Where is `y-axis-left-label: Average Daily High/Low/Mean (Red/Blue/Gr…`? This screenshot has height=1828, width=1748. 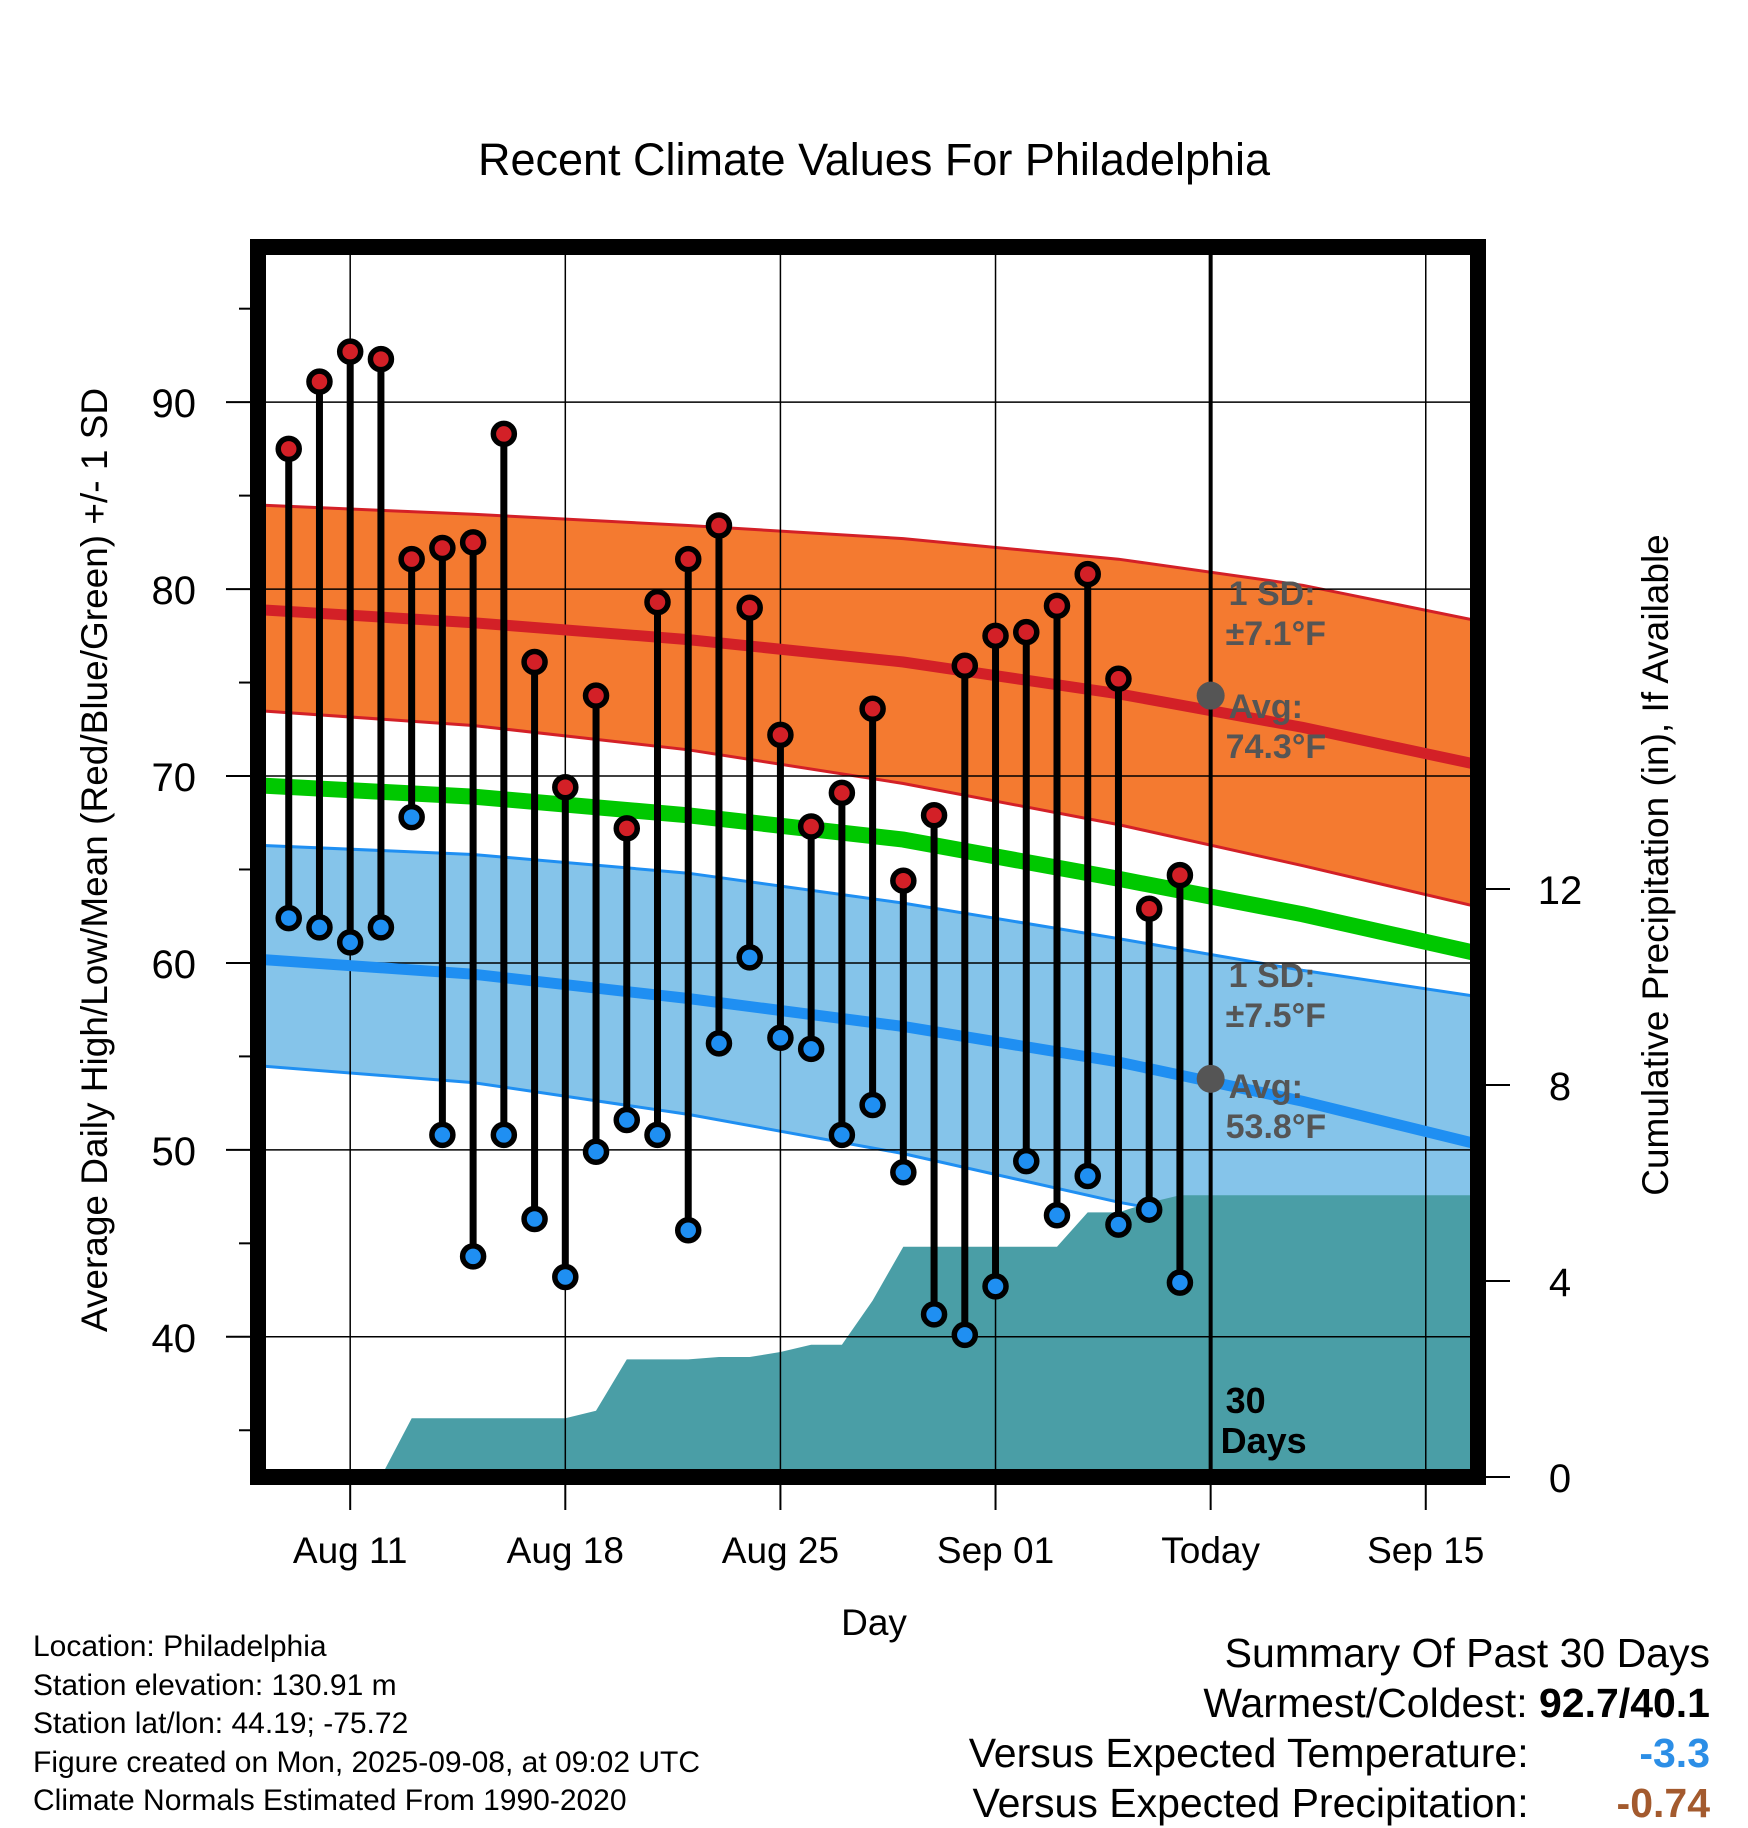 y-axis-left-label: Average Daily High/Low/Mean (Red/Blue/Gr… is located at coordinates (94, 860).